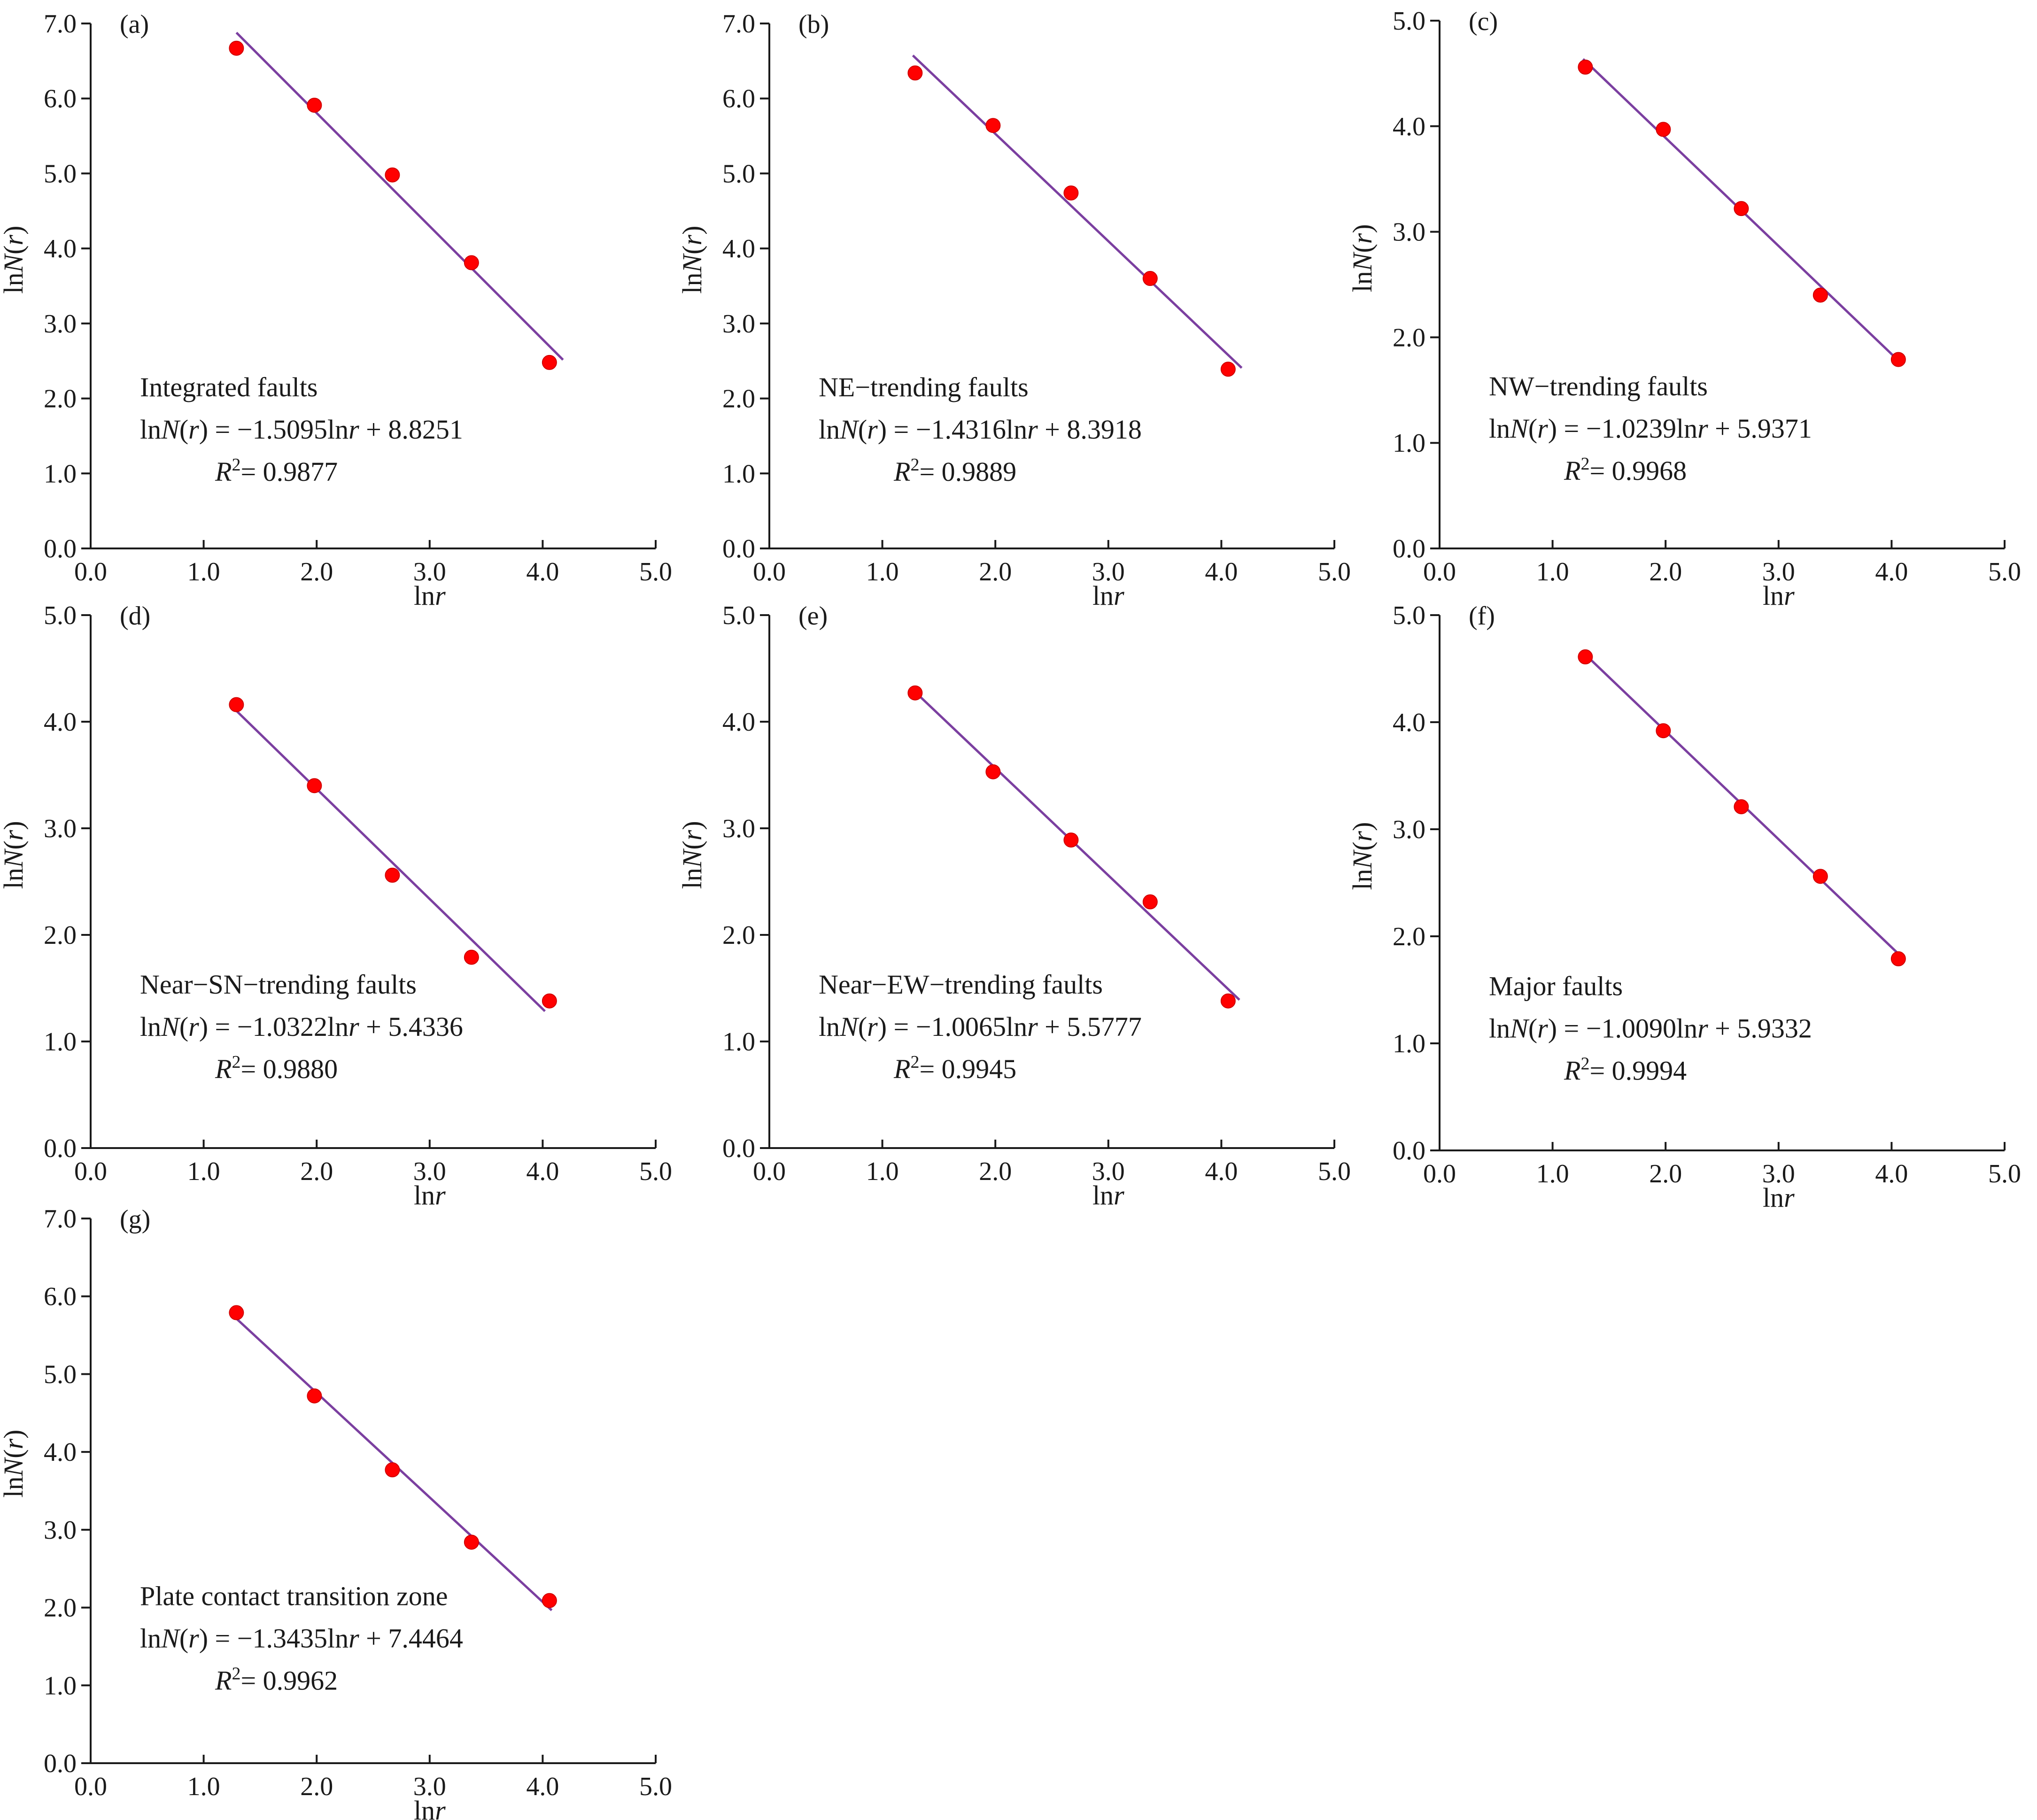 This screenshot has width=2037, height=1820. What do you see at coordinates (954, 1068) in the screenshot?
I see `r-squared: R2= 0.9945` at bounding box center [954, 1068].